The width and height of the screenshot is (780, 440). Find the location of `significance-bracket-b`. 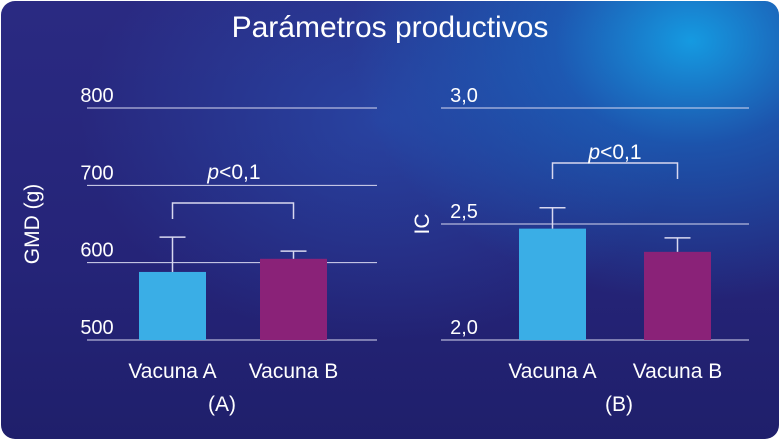

significance-bracket-b is located at coordinates (615, 170).